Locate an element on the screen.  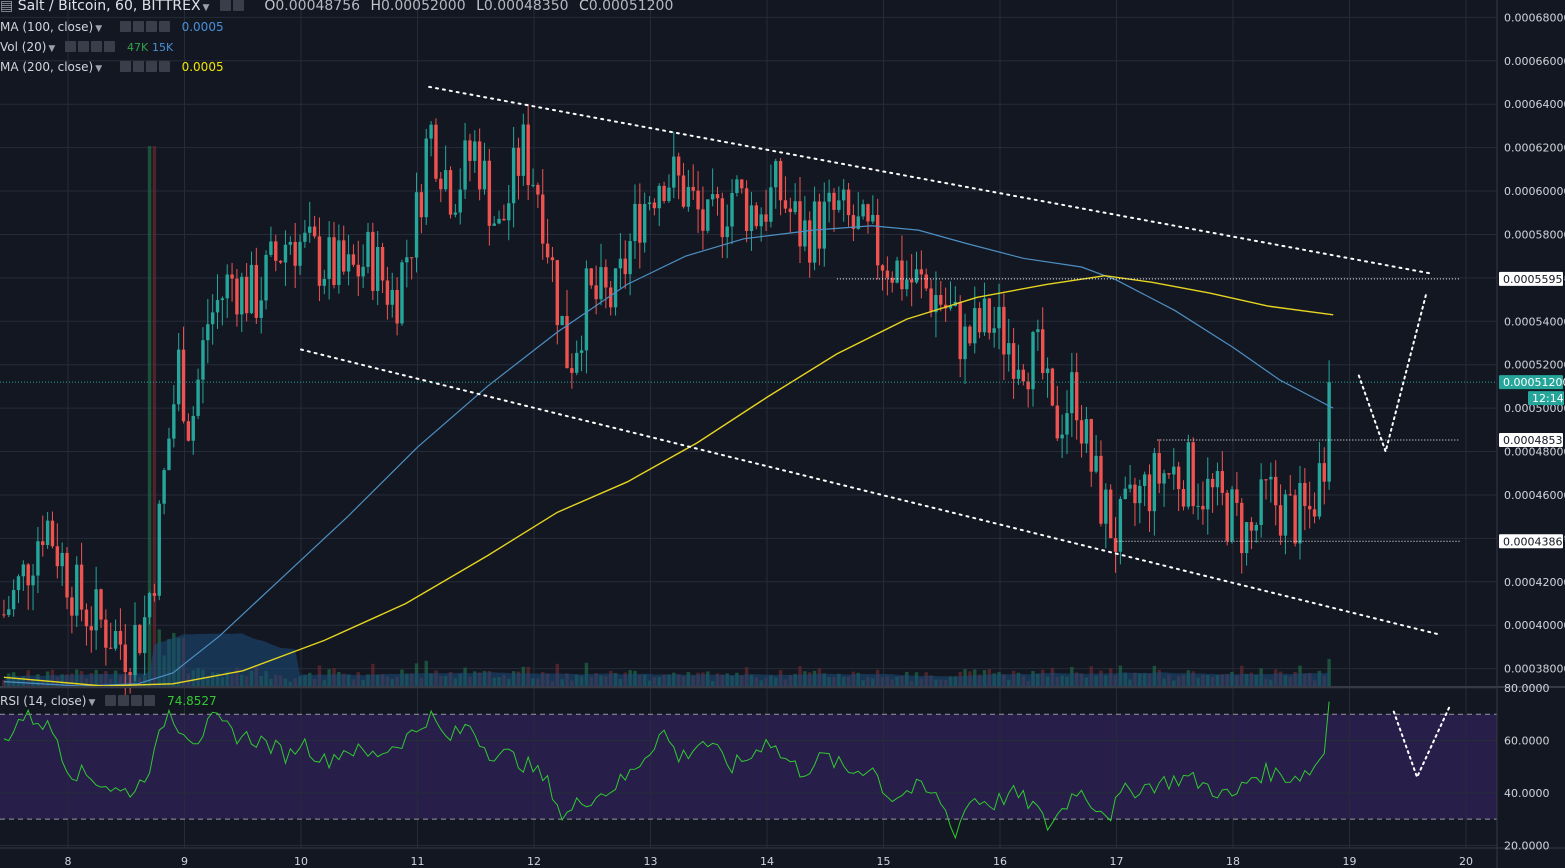
symbol-title: Salt / Bitcoin, 60, BITTREX is located at coordinates (109, 7).